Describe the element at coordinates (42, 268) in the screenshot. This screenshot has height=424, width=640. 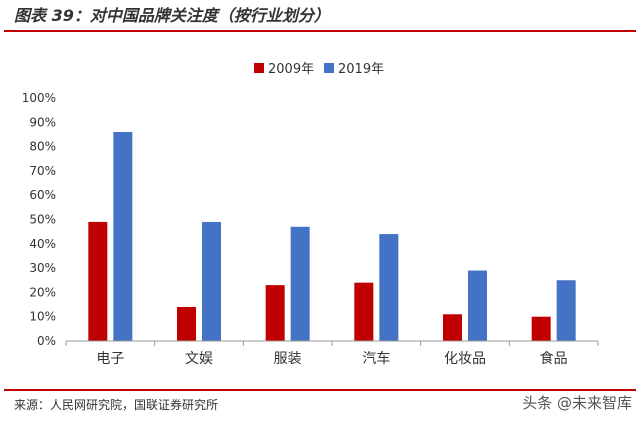
I see `y-tick-label: 30%` at that location.